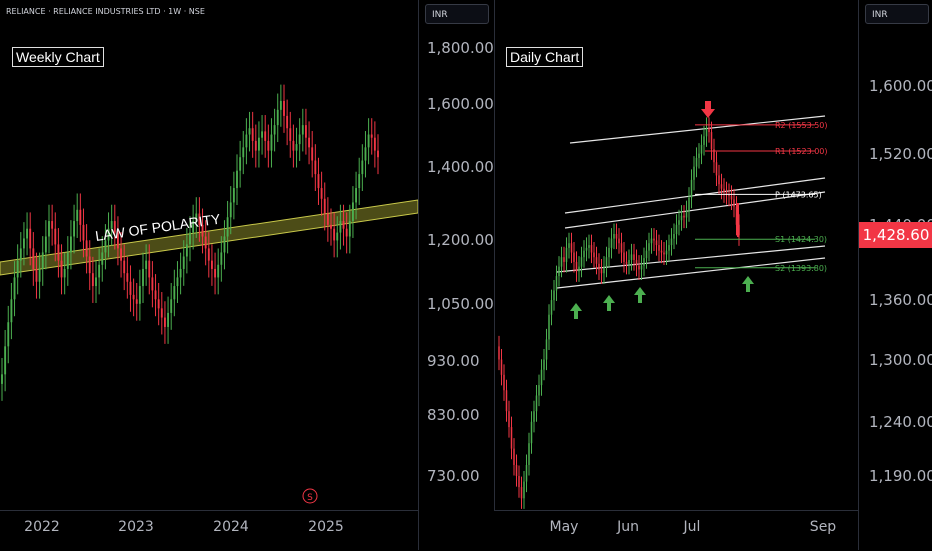 The image size is (932, 551). What do you see at coordinates (564, 527) in the screenshot?
I see `daily-x-tick: May` at bounding box center [564, 527].